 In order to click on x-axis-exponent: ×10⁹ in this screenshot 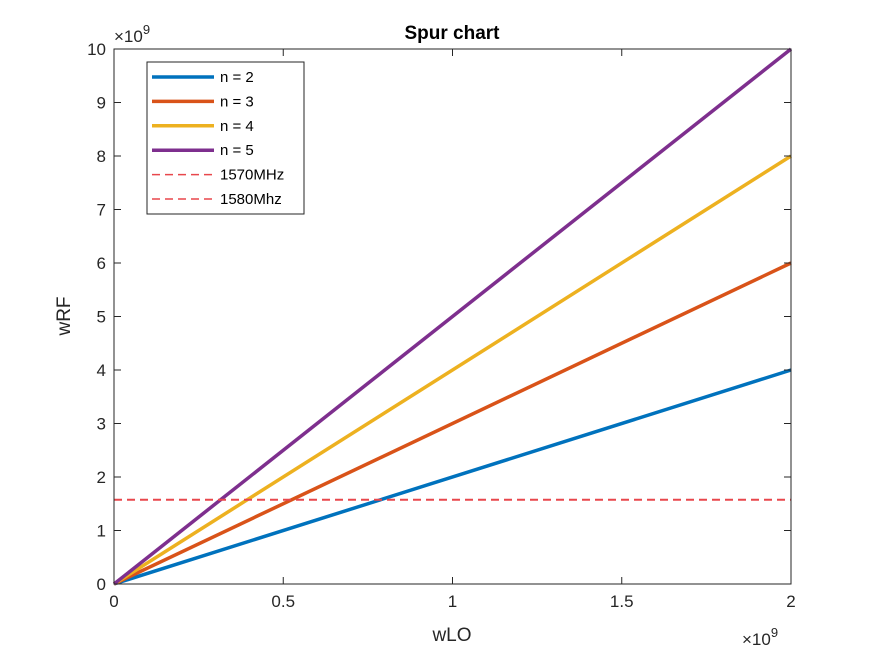, I will do `click(760, 637)`.